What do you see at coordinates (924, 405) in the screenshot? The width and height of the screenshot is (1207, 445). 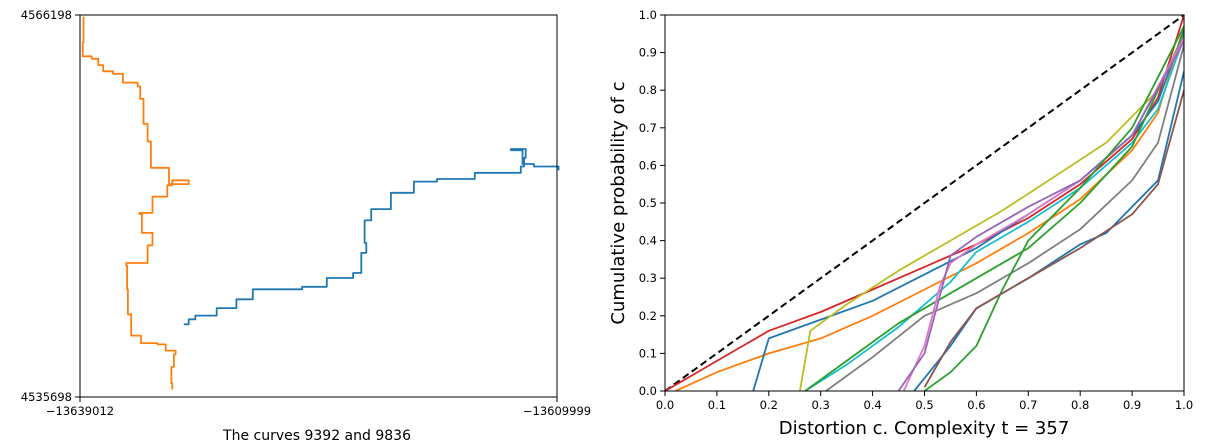 I see `x-tick-label: 0.5` at bounding box center [924, 405].